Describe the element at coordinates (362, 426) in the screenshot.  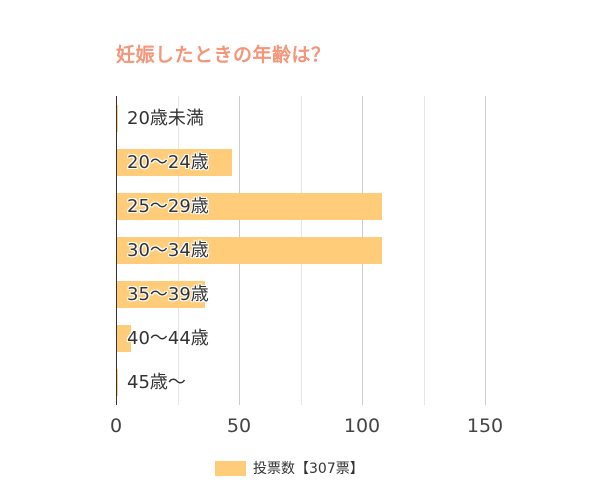
I see `x-tick-label: 100` at that location.